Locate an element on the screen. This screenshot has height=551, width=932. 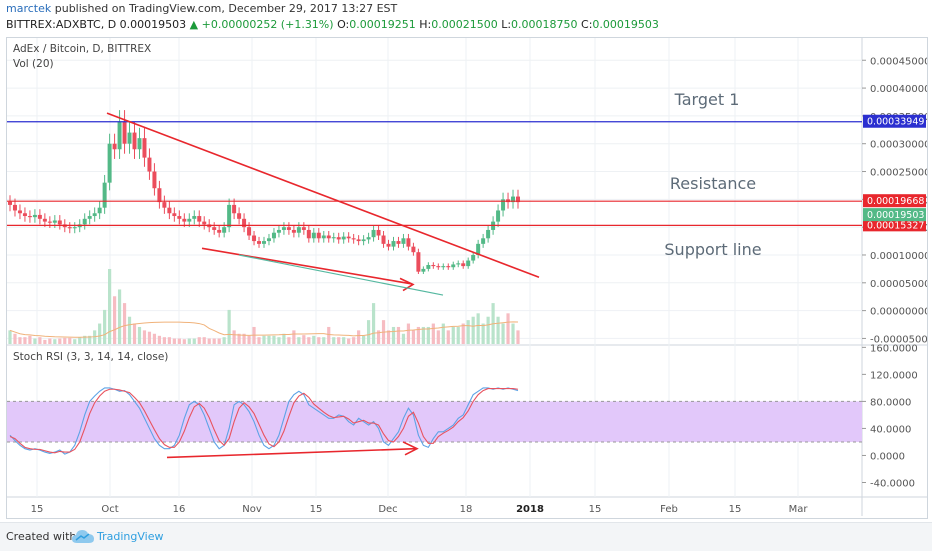
price-change: ▲ +0.00000252 (+1.31%) is located at coordinates (261, 24).